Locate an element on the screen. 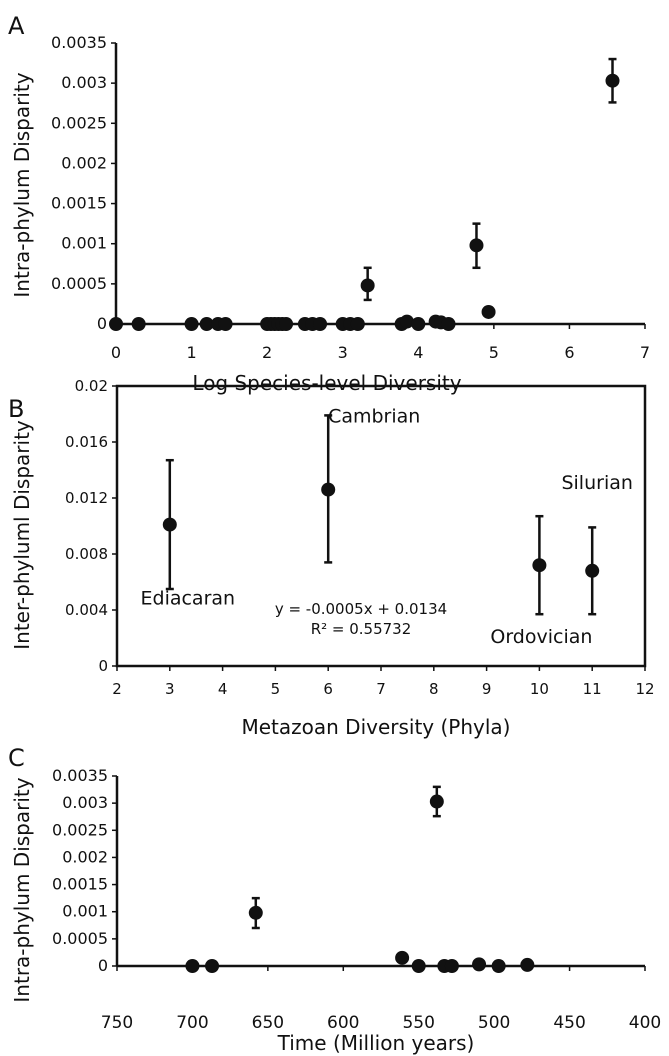 The height and width of the screenshot is (1056, 669). y-tick-label-c: 0.003 is located at coordinates (85, 802).